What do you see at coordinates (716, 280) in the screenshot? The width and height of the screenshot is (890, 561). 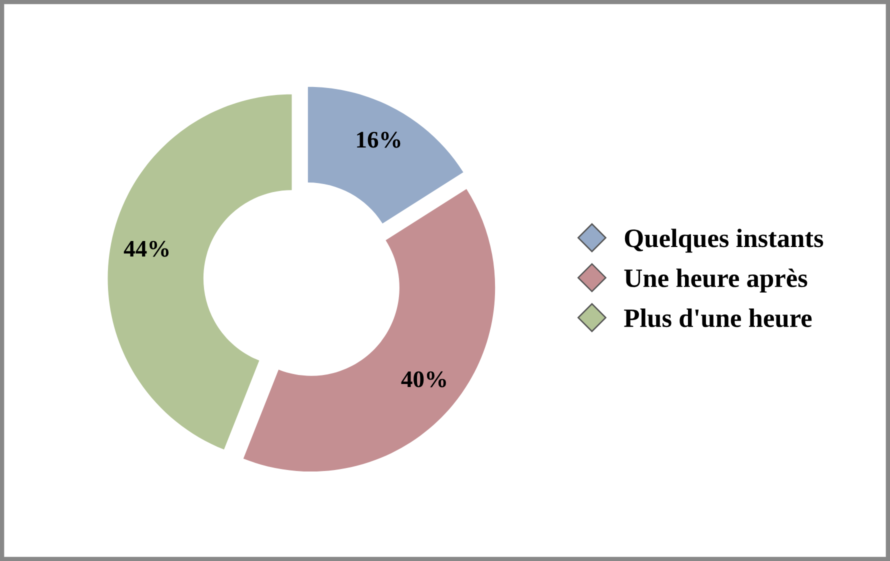 I see `legend-label: Une heure après` at bounding box center [716, 280].